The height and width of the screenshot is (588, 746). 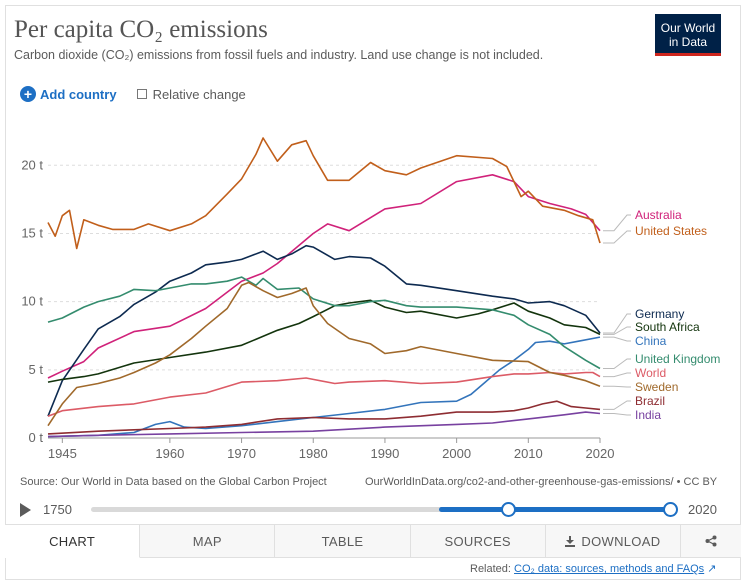 What do you see at coordinates (141, 94) in the screenshot?
I see `relative-change-checkbox` at bounding box center [141, 94].